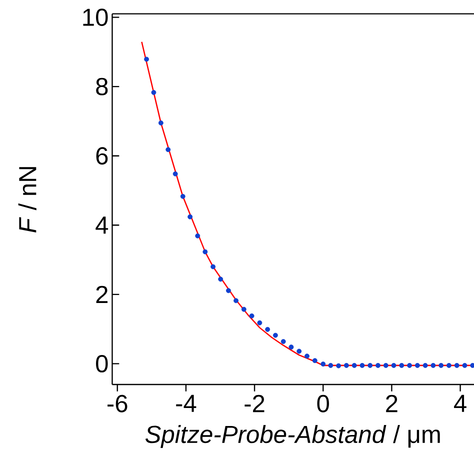 Image resolution: width=474 pixels, height=458 pixels. Describe the element at coordinates (292, 436) in the screenshot. I see `x-axis-title: Spitze-Probe-Abstand / μm` at that location.